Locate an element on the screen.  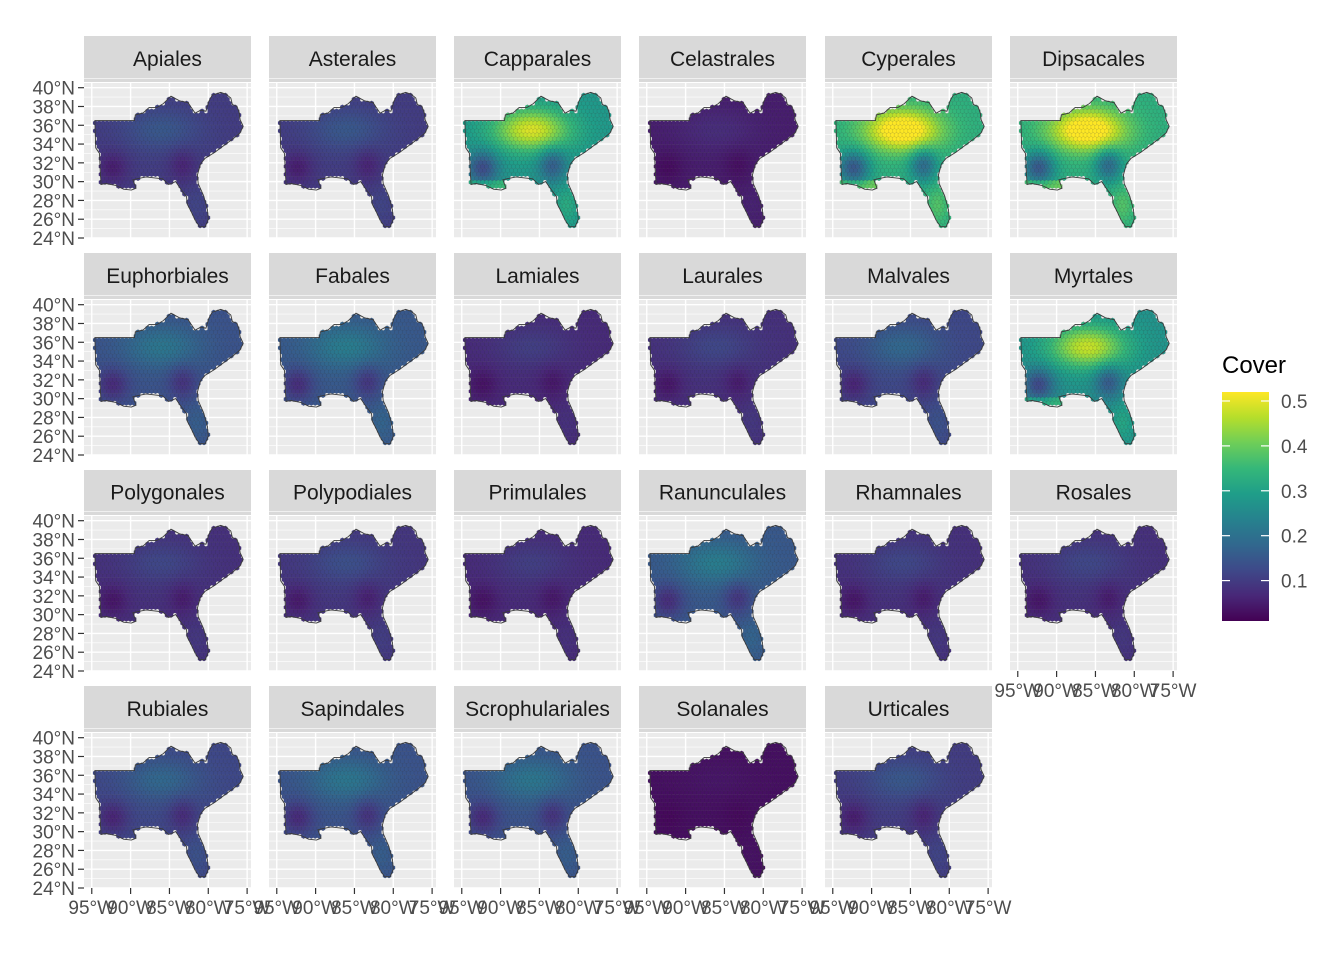
facet-strip is located at coordinates (167, 59).